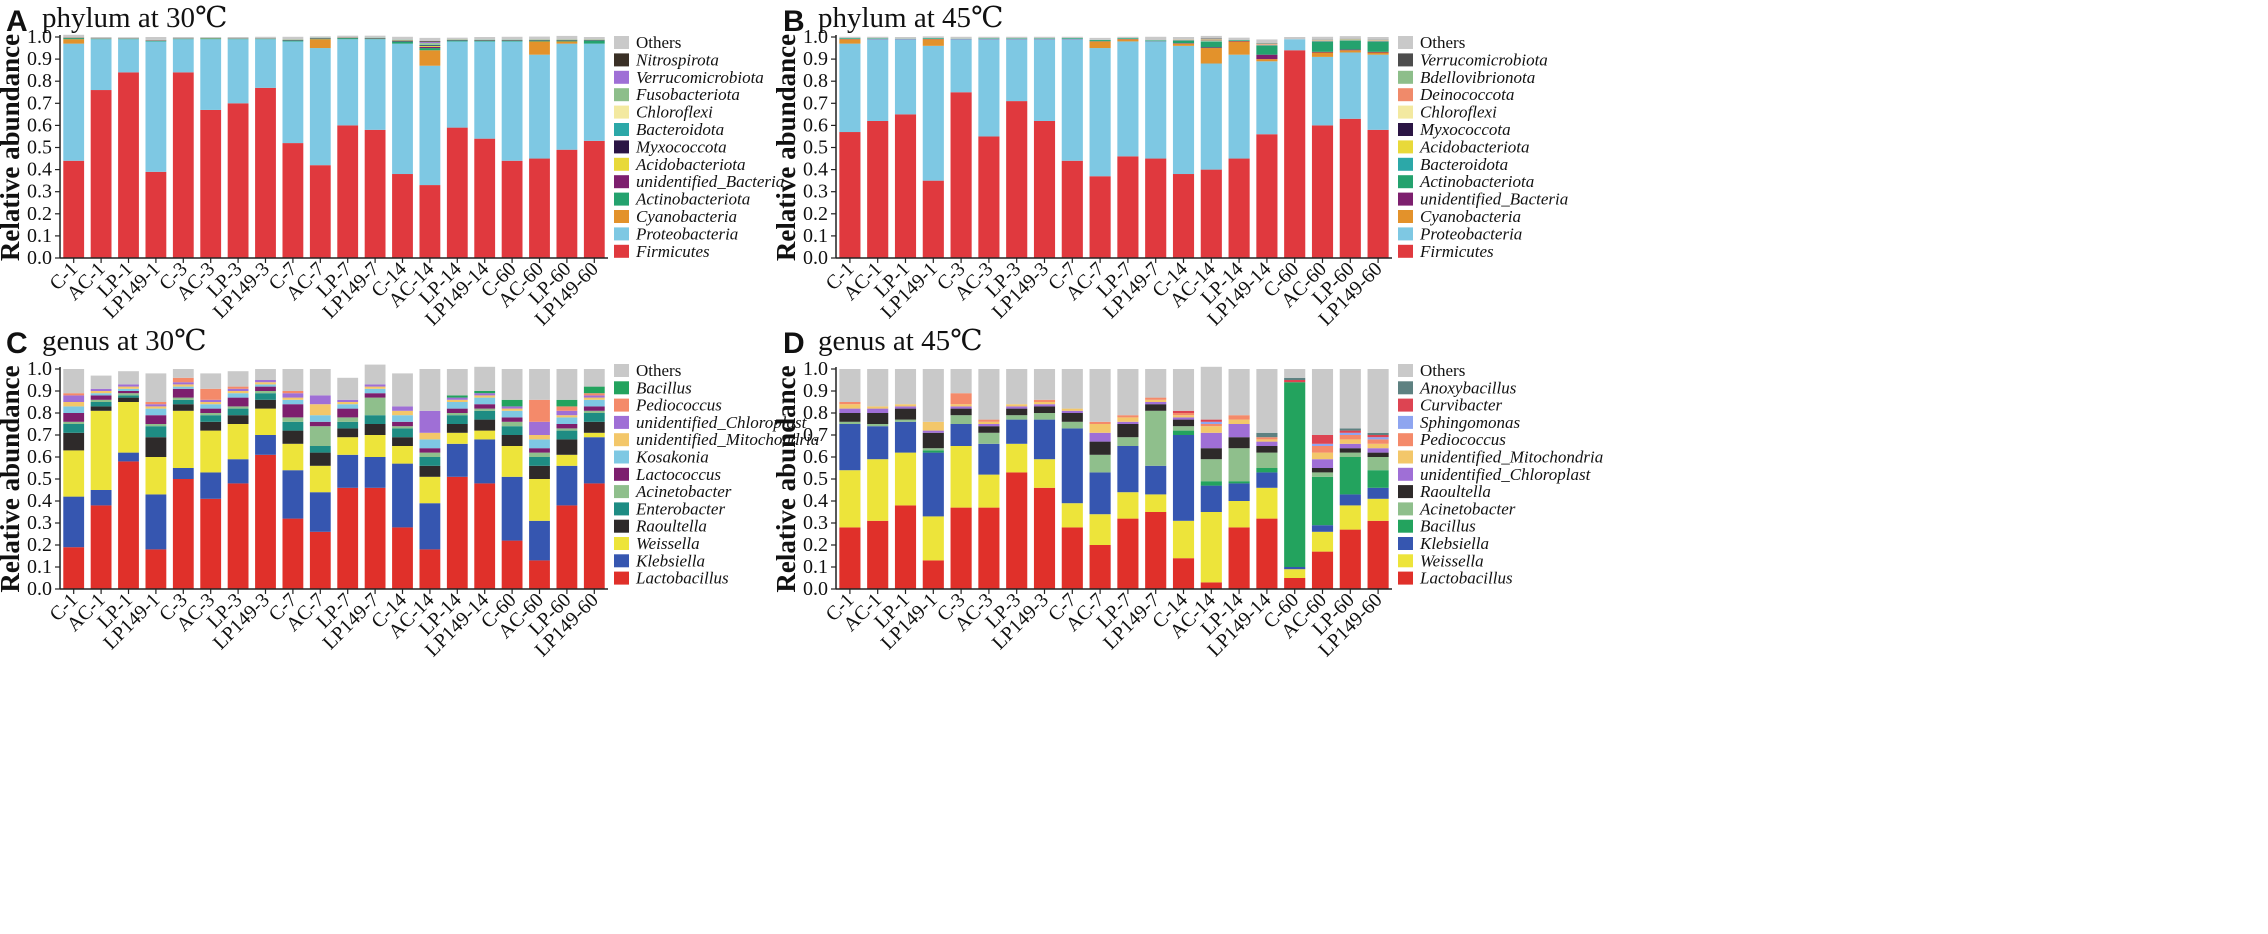 The height and width of the screenshot is (934, 2268). I want to click on legend-item: Myxococcota, so click(1454, 129).